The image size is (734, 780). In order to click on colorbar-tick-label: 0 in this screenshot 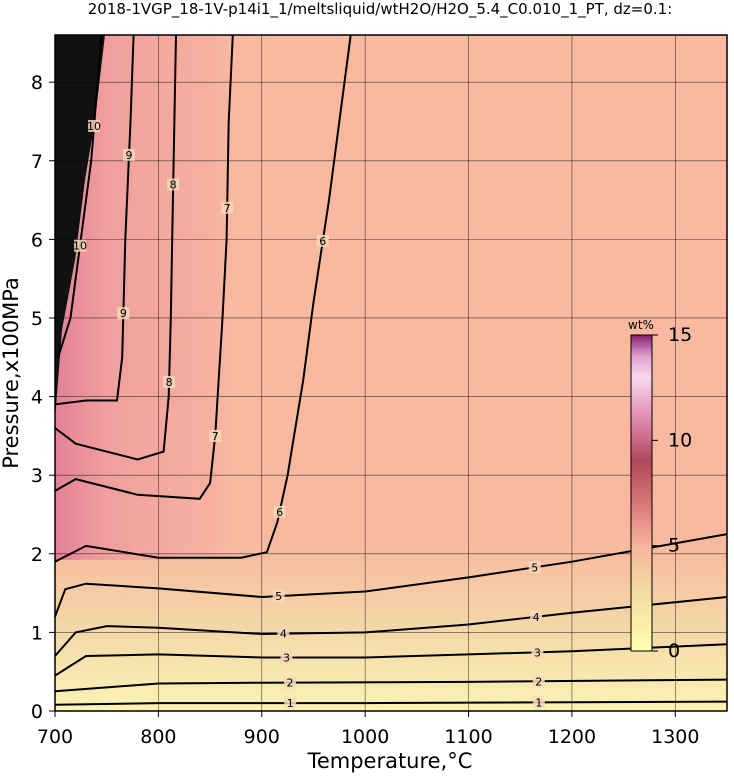, I will do `click(674, 651)`.